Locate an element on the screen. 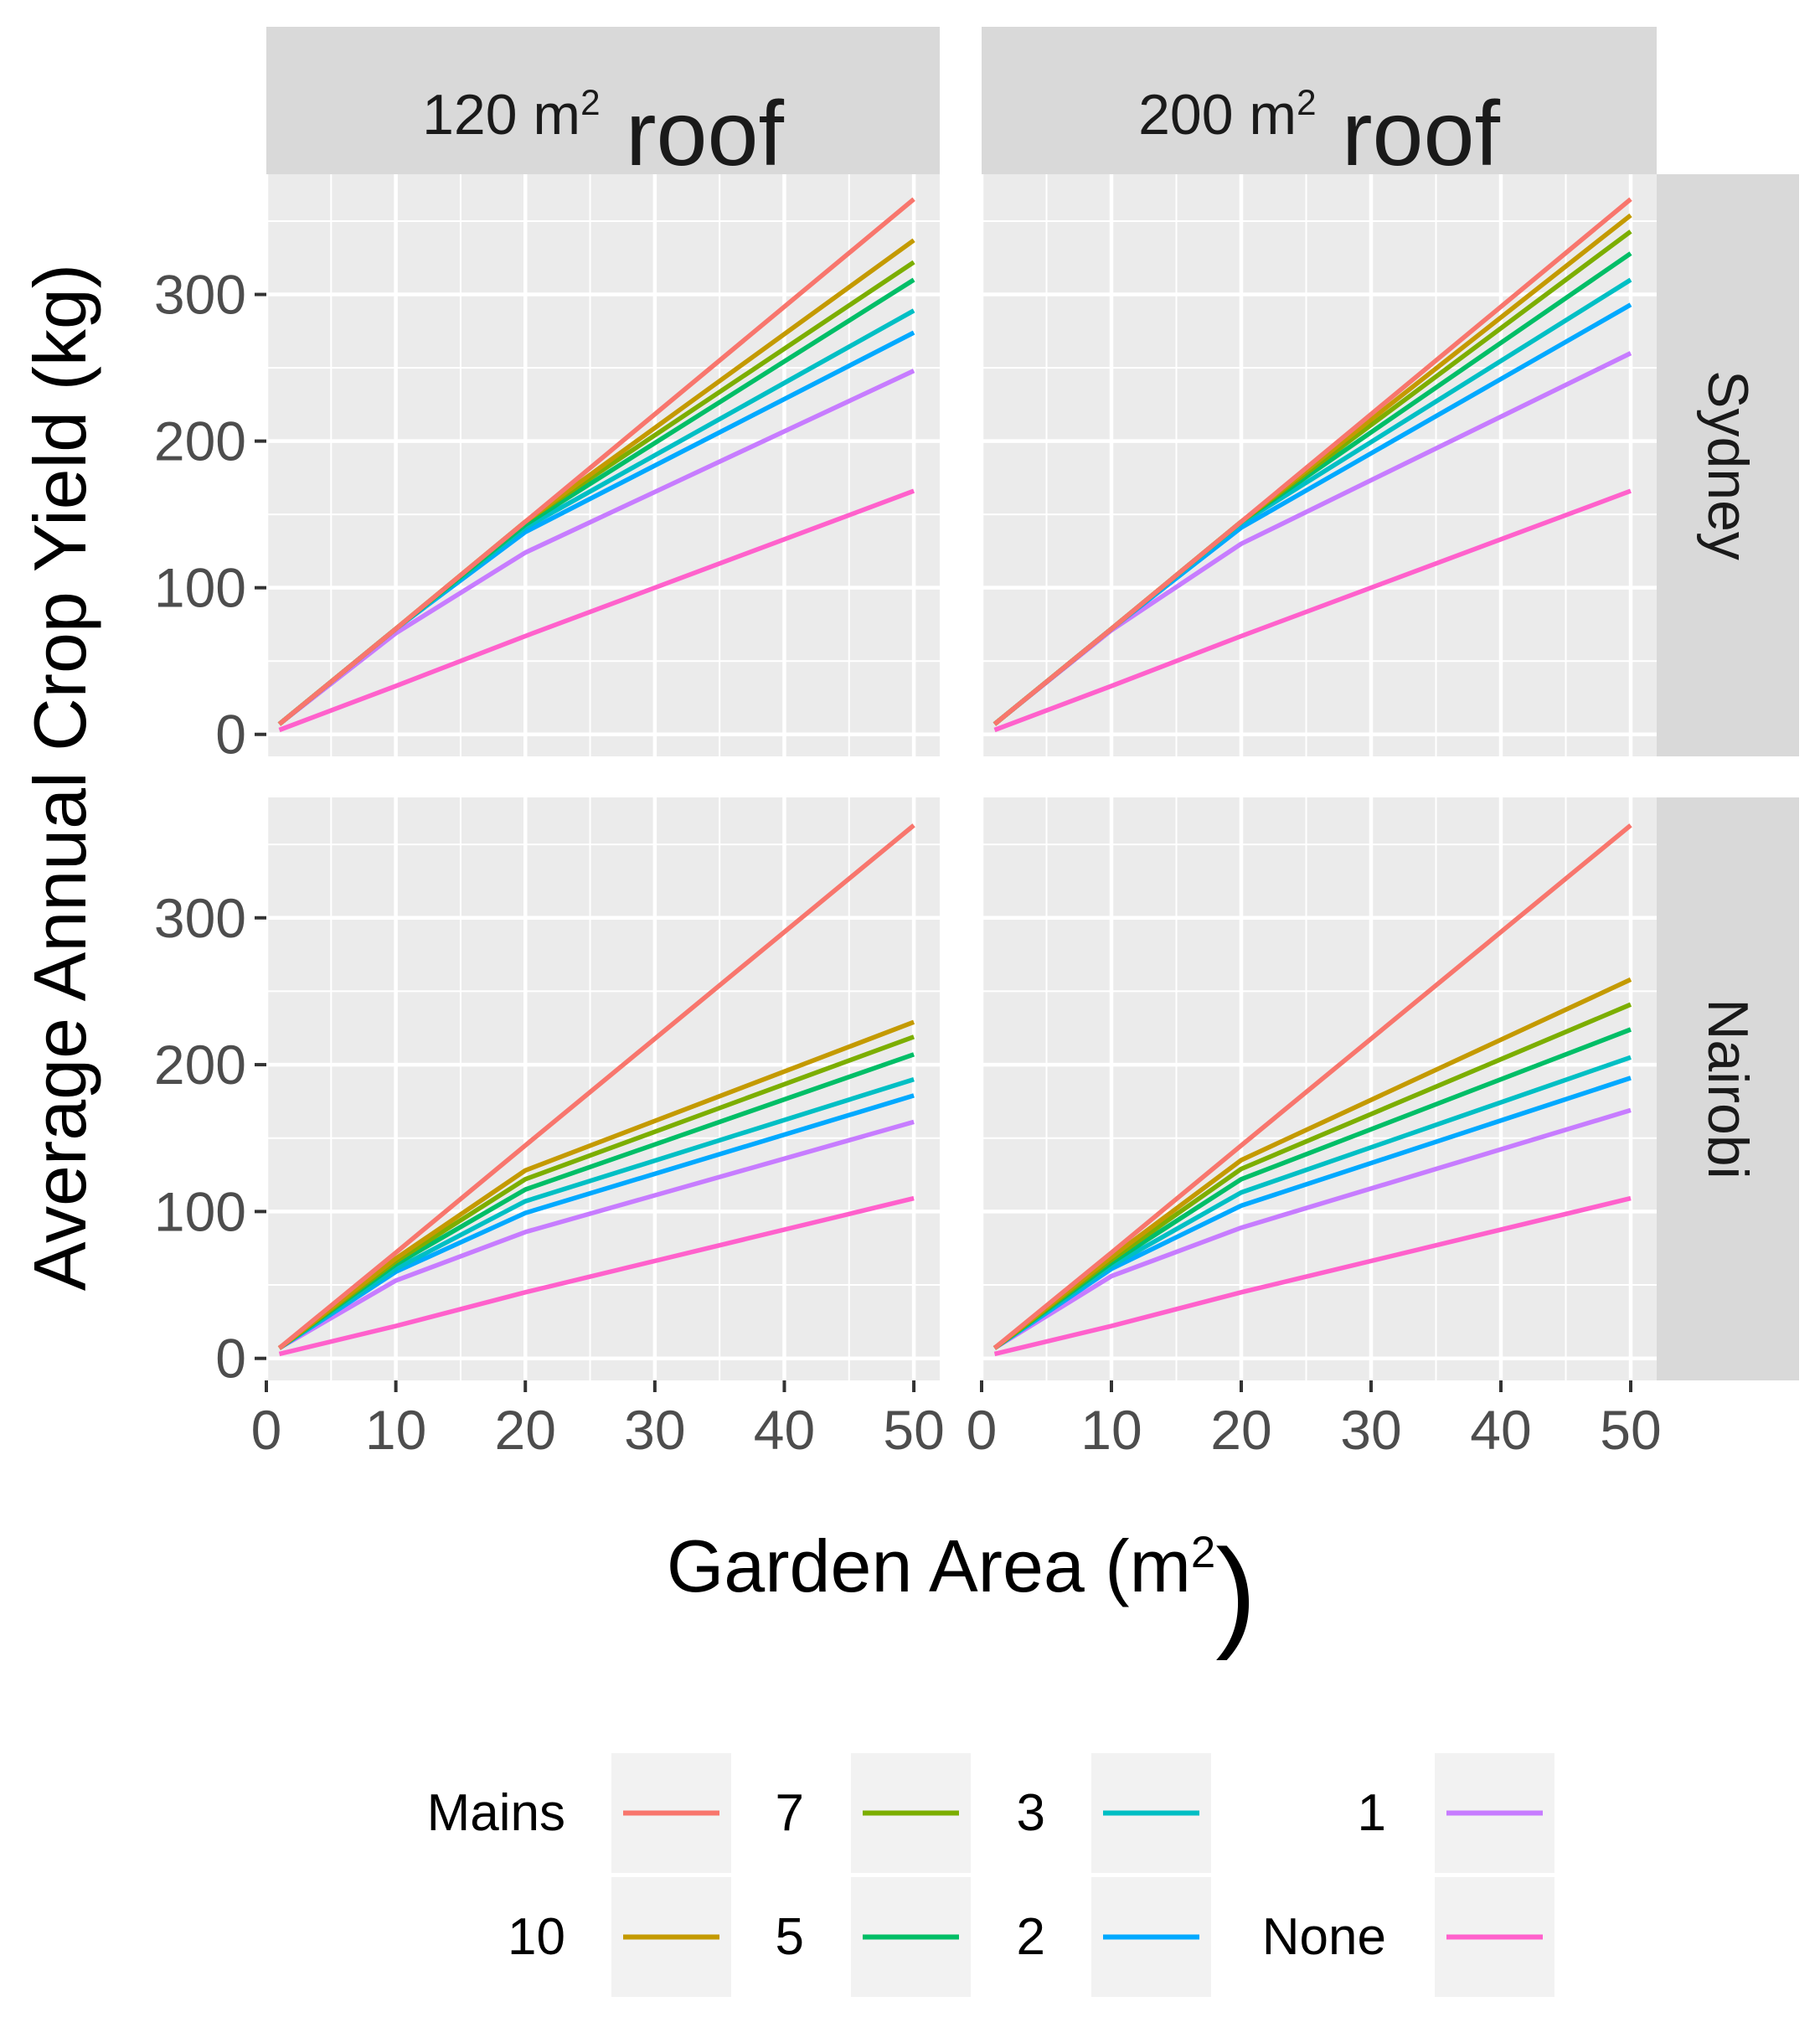 The width and height of the screenshot is (1820, 2017). facet-strip-label: 120 m2 roof is located at coordinates (603, 134).